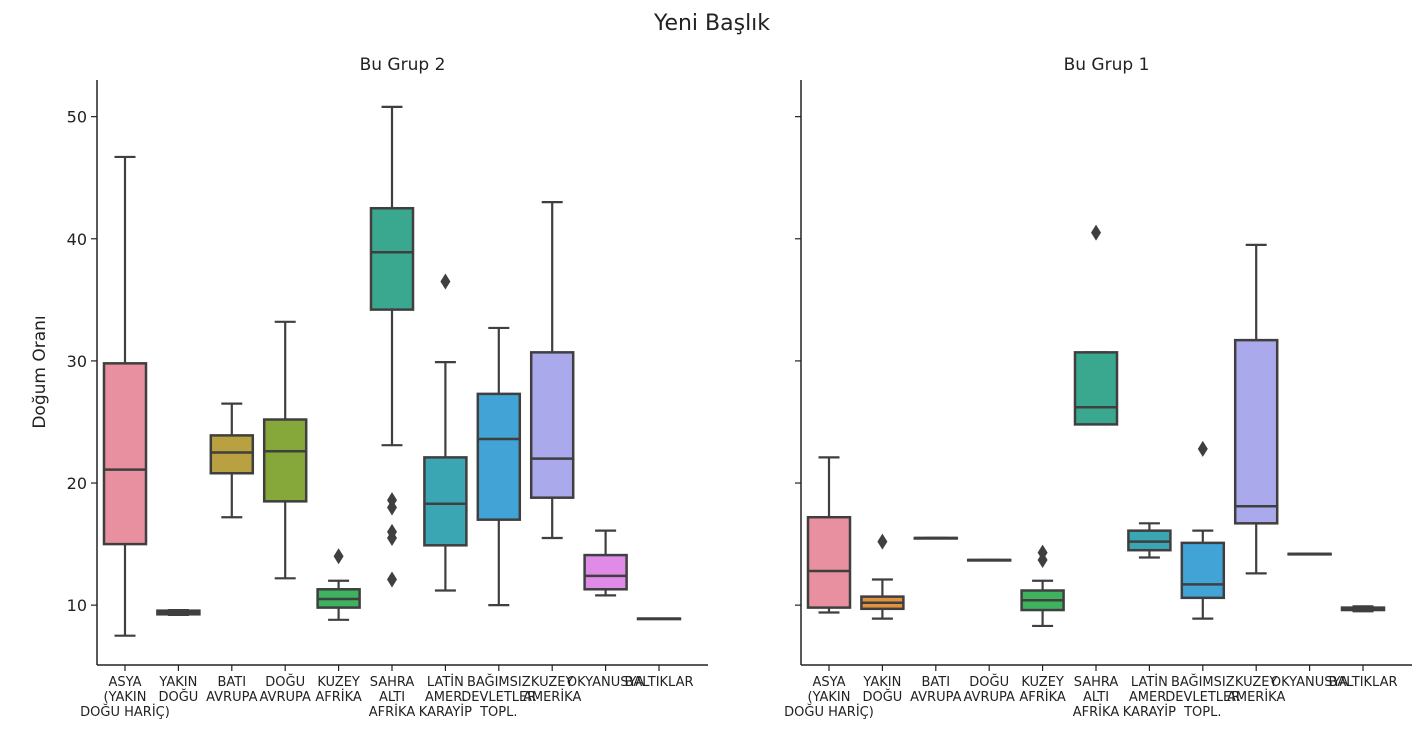 This screenshot has width=1424, height=736. I want to click on y-tick-label: 30, so click(77, 361).